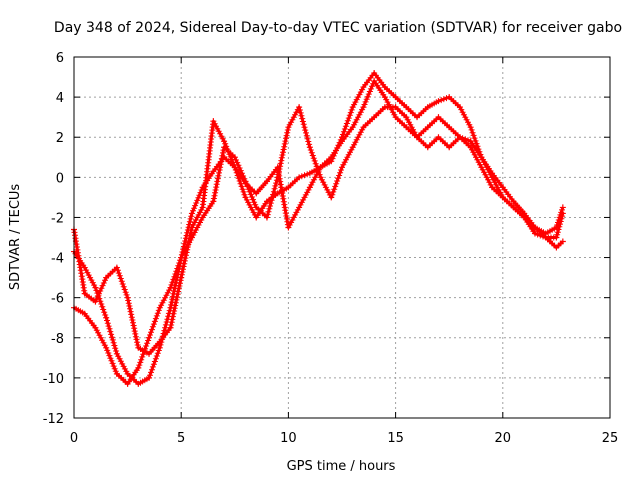 This screenshot has height=480, width=640. Describe the element at coordinates (288, 438) in the screenshot. I see `x-tick-label: 10` at that location.